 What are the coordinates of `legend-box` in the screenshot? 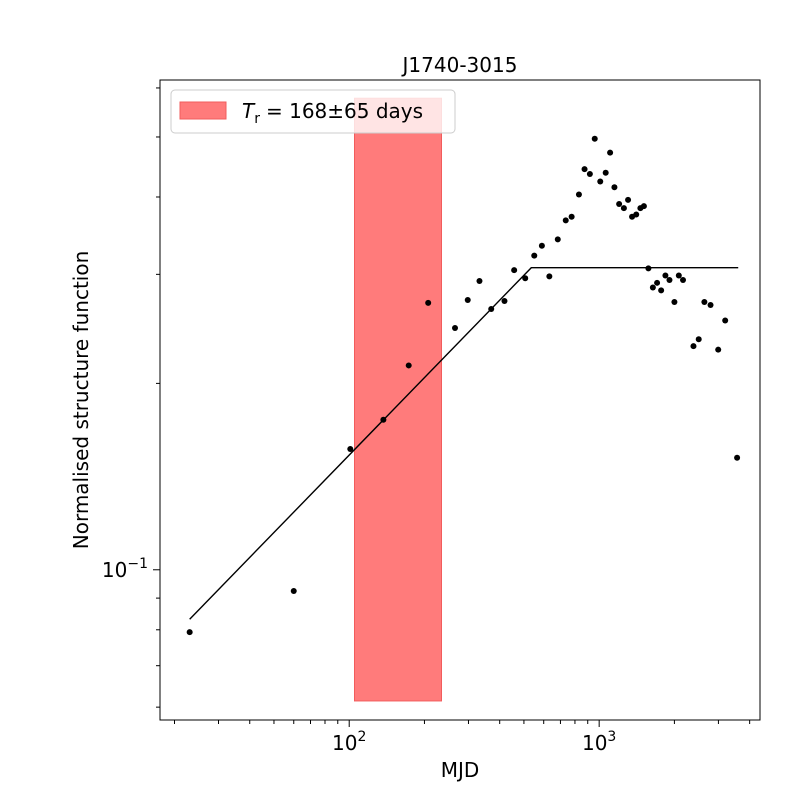 It's located at (313, 111).